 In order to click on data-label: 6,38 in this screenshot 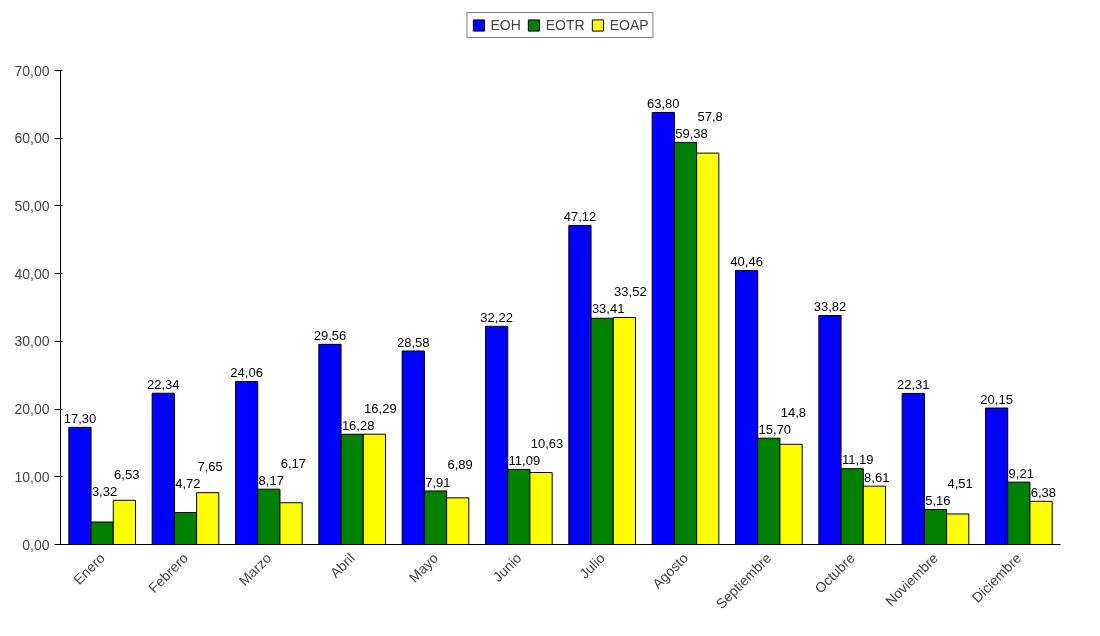, I will do `click(1043, 492)`.